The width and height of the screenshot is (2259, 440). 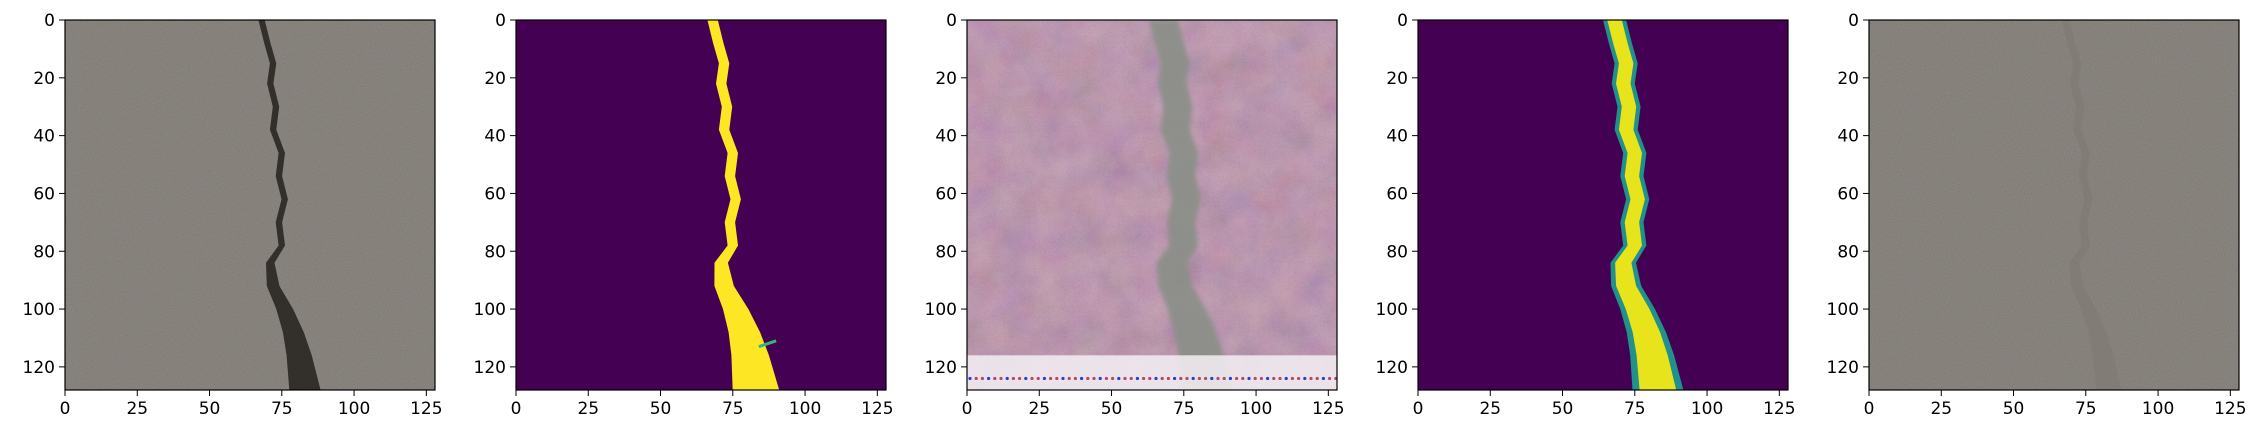 What do you see at coordinates (767, 344) in the screenshot?
I see `mask-branch` at bounding box center [767, 344].